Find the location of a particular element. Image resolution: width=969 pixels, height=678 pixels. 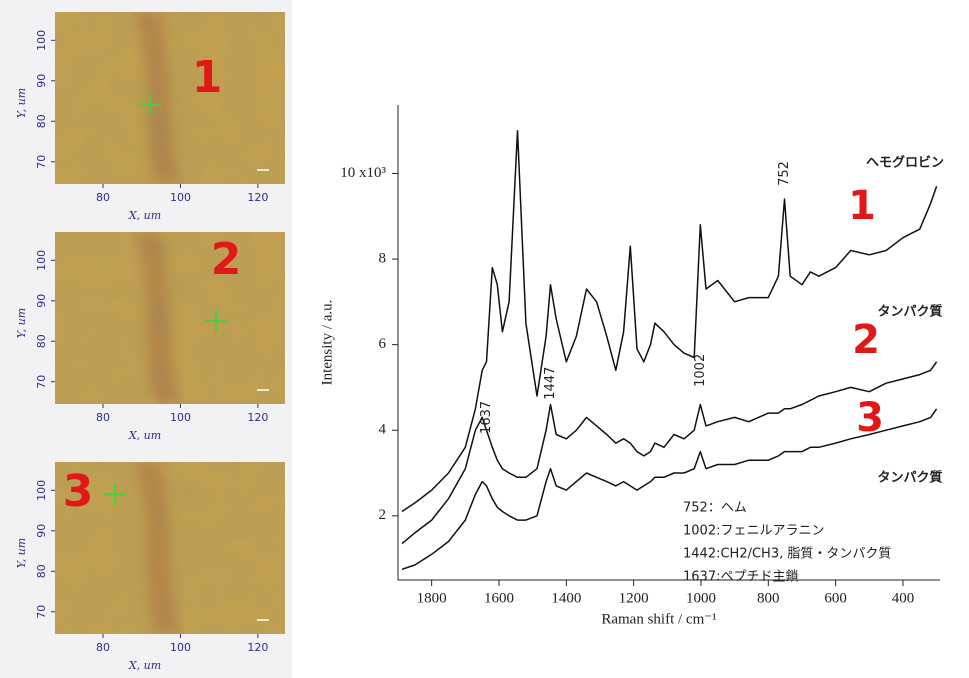

x-axis-label: Raman shift / cm⁻¹ is located at coordinates (658, 619).